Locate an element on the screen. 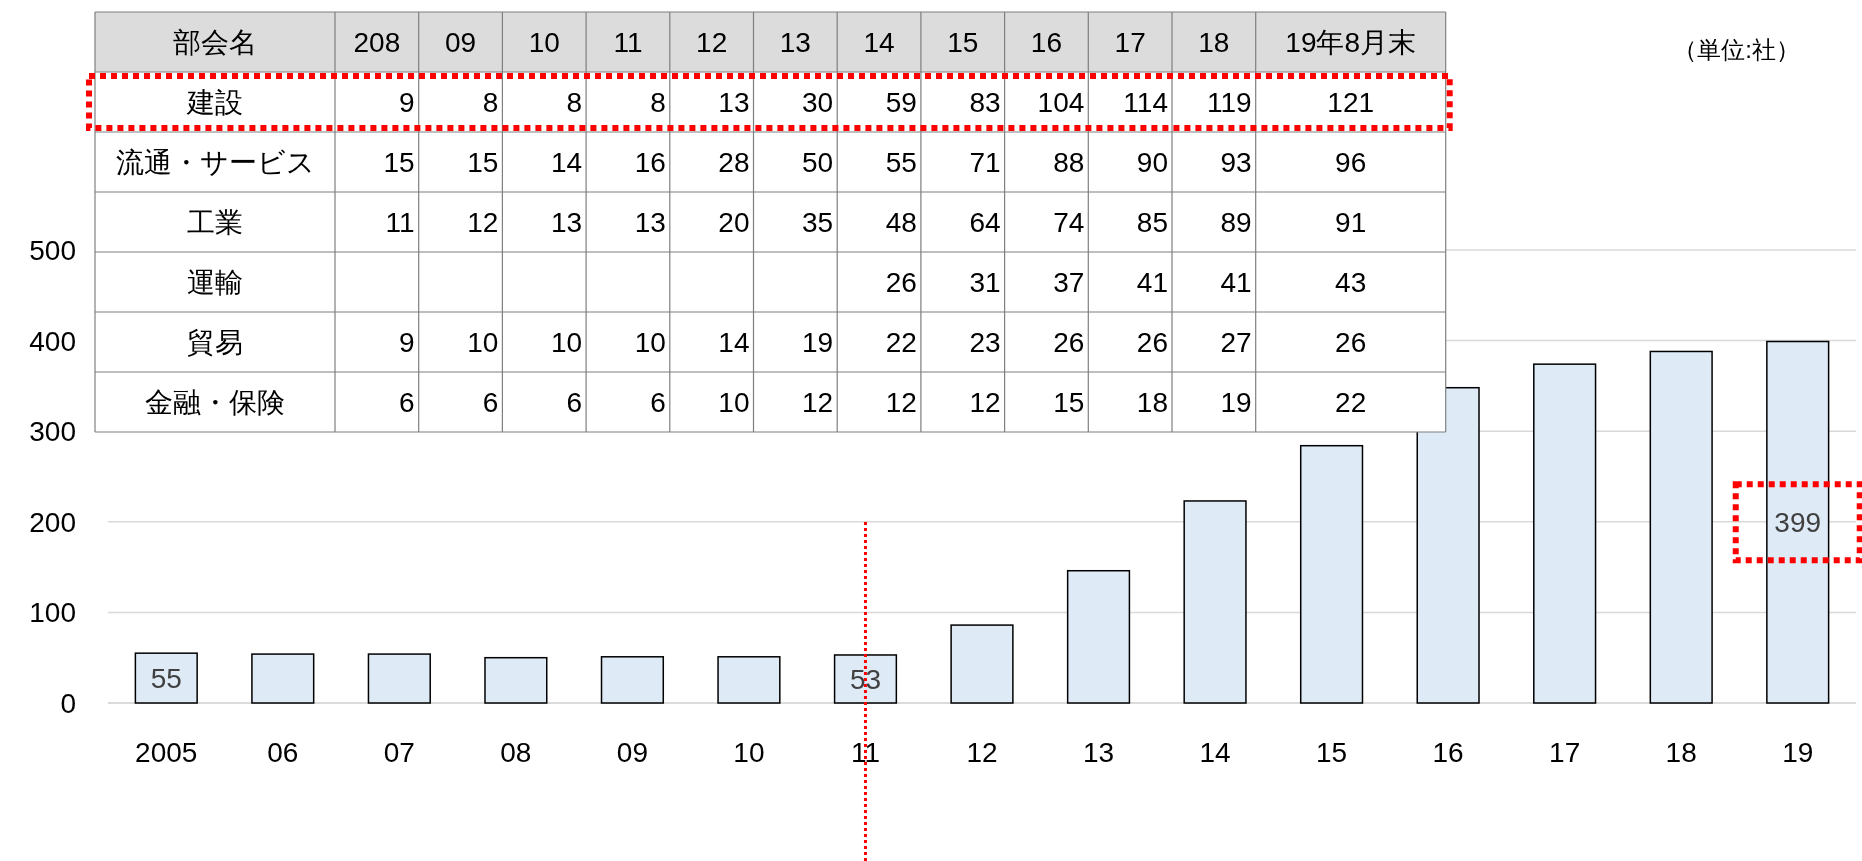  data-label: 64 is located at coordinates (985, 222).